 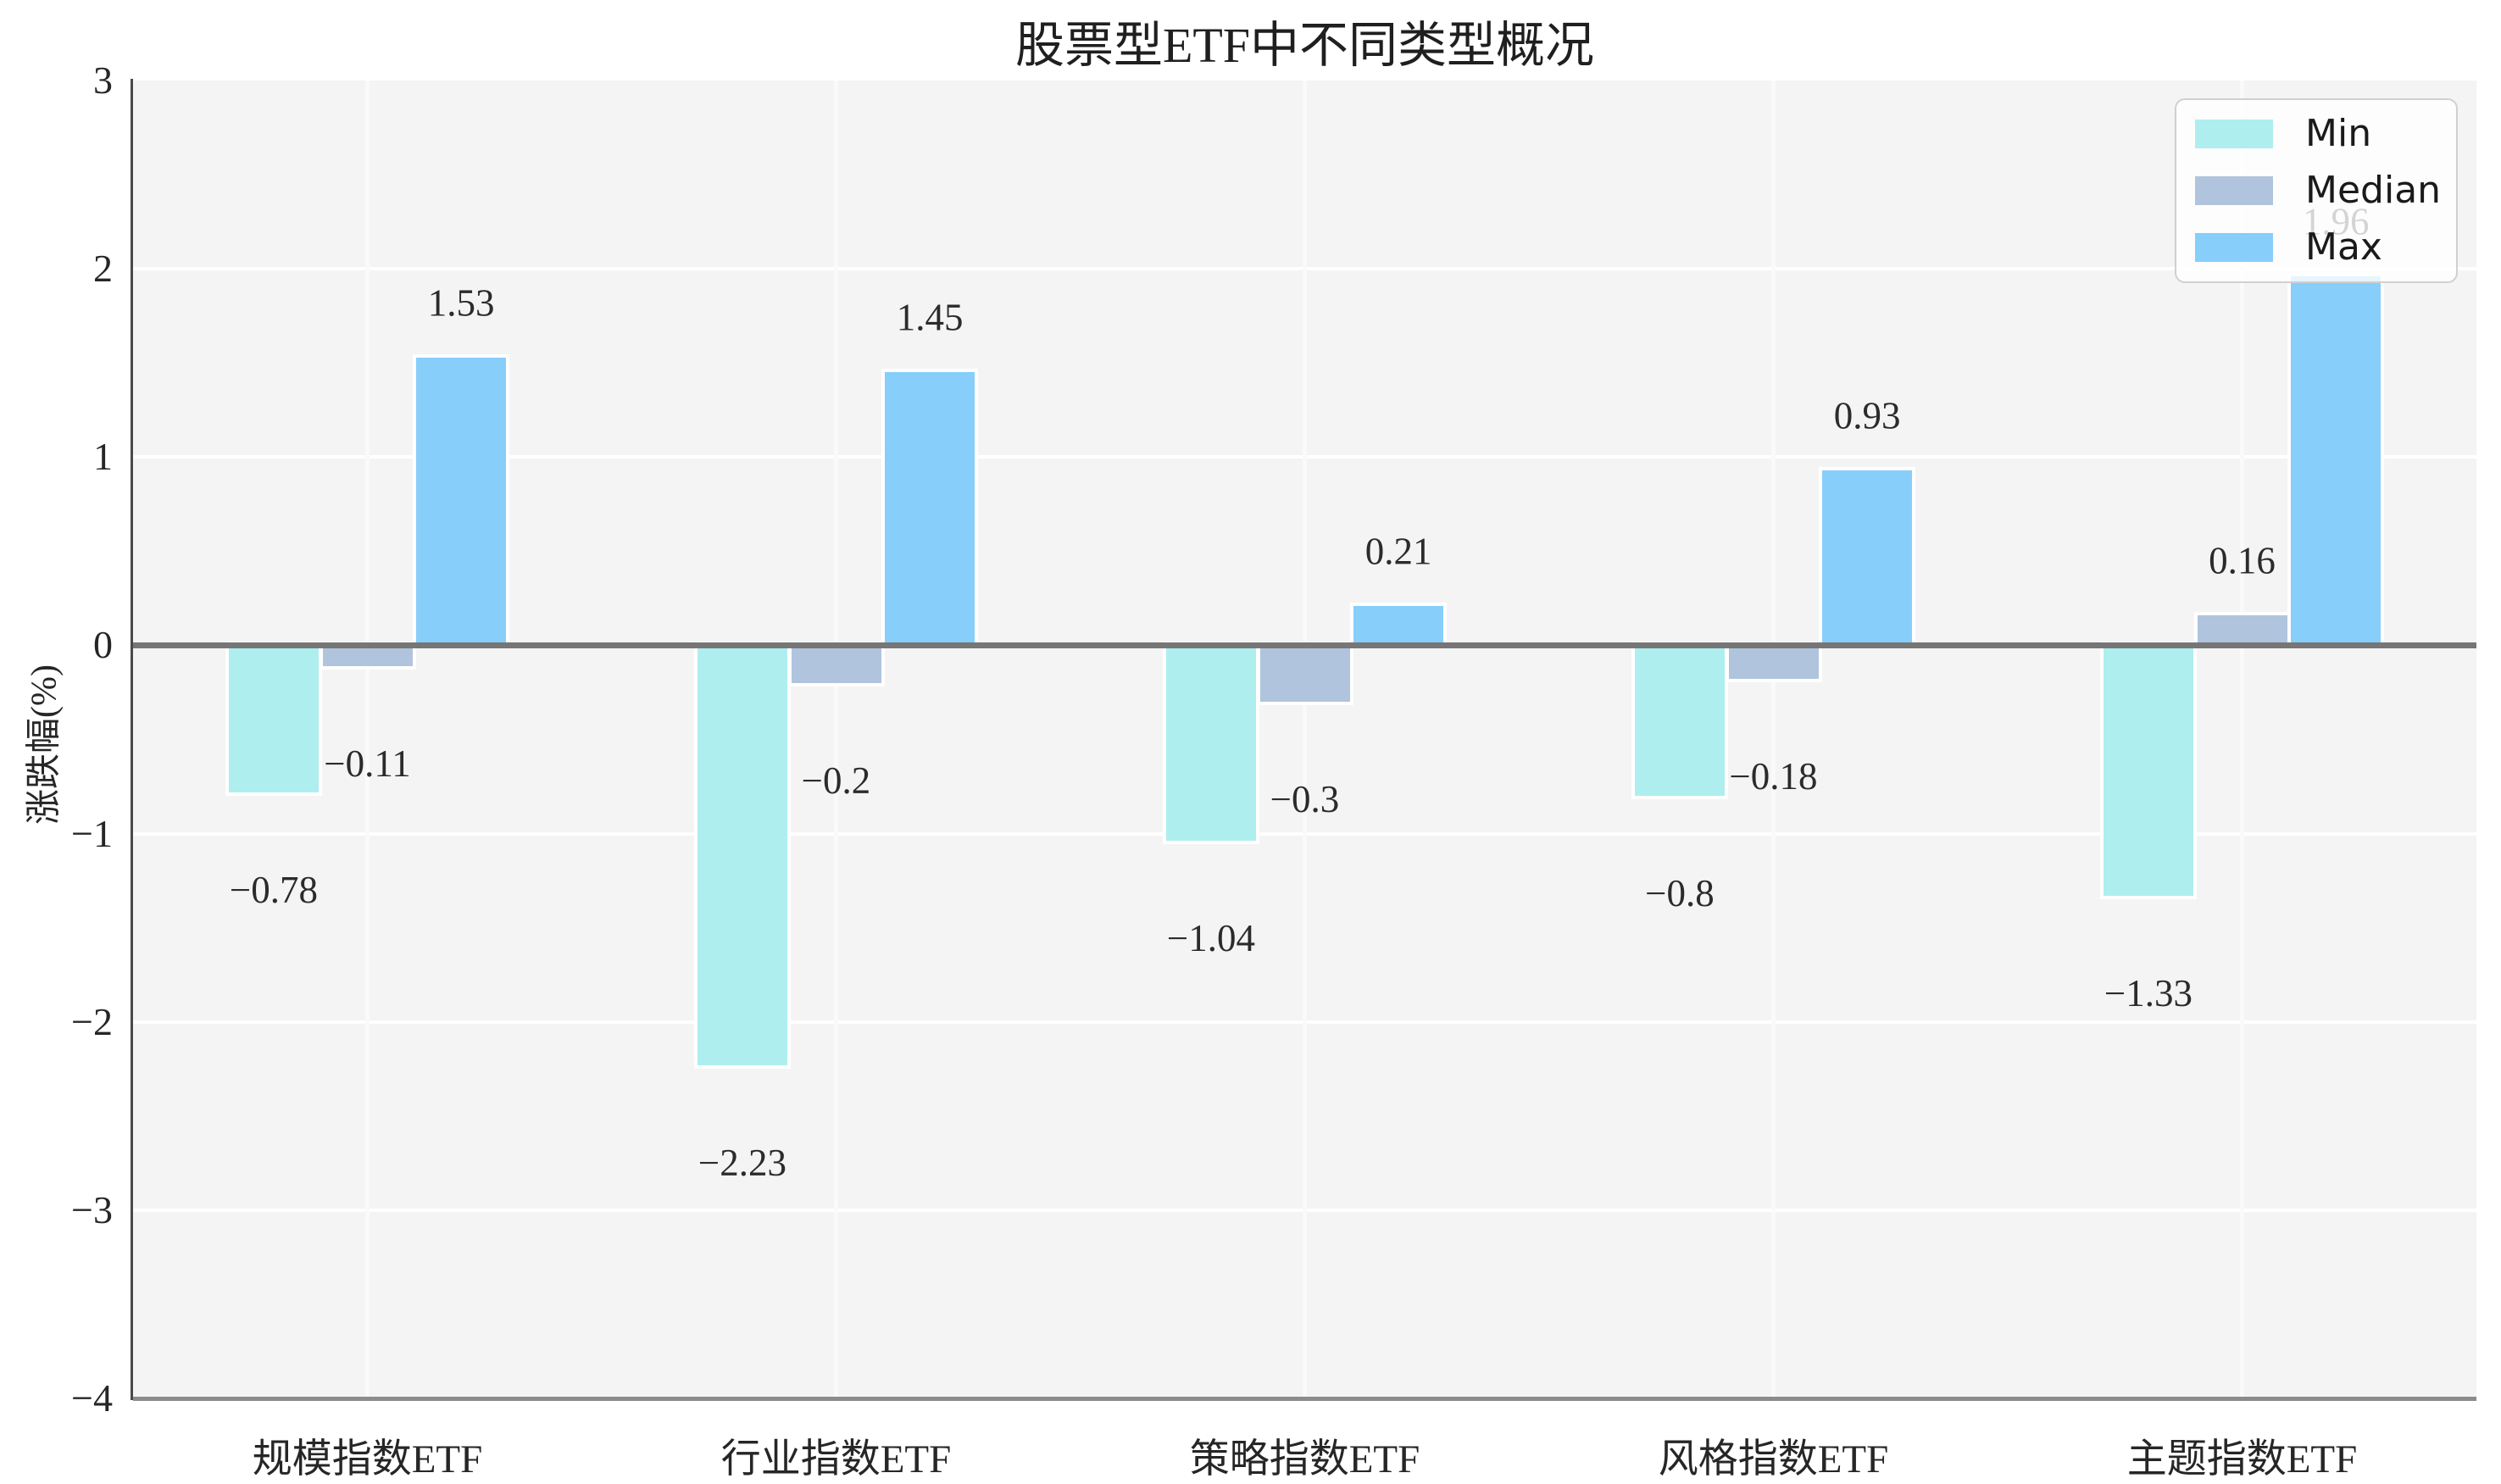 What do you see at coordinates (92, 1021) in the screenshot?
I see `y-tick-label: −2` at bounding box center [92, 1021].